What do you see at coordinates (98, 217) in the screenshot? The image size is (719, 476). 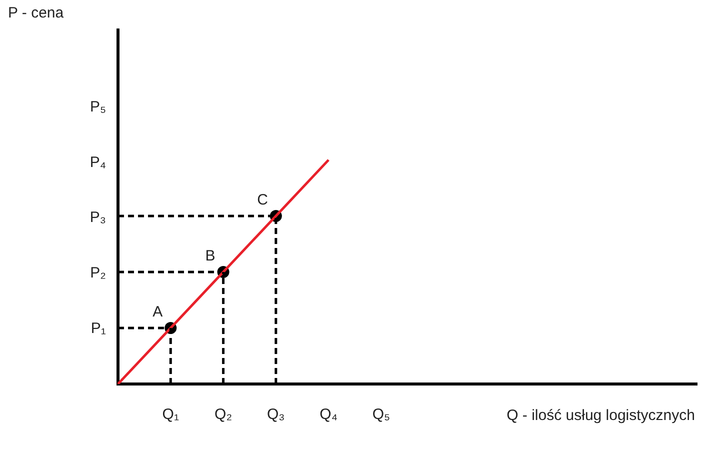 I see `text: P₃` at bounding box center [98, 217].